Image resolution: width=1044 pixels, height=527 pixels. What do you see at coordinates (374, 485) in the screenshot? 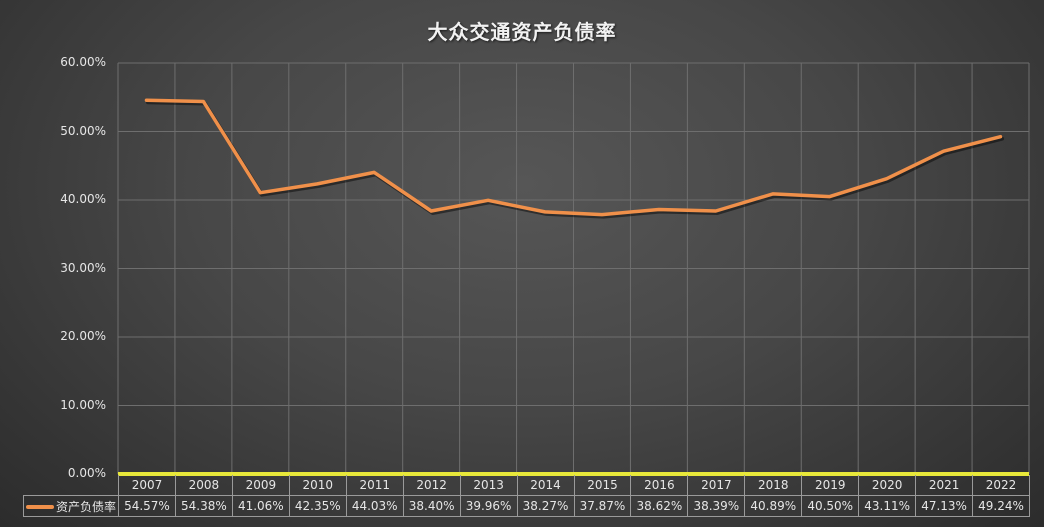
I see `data-table-year-cell: 2011` at bounding box center [374, 485].